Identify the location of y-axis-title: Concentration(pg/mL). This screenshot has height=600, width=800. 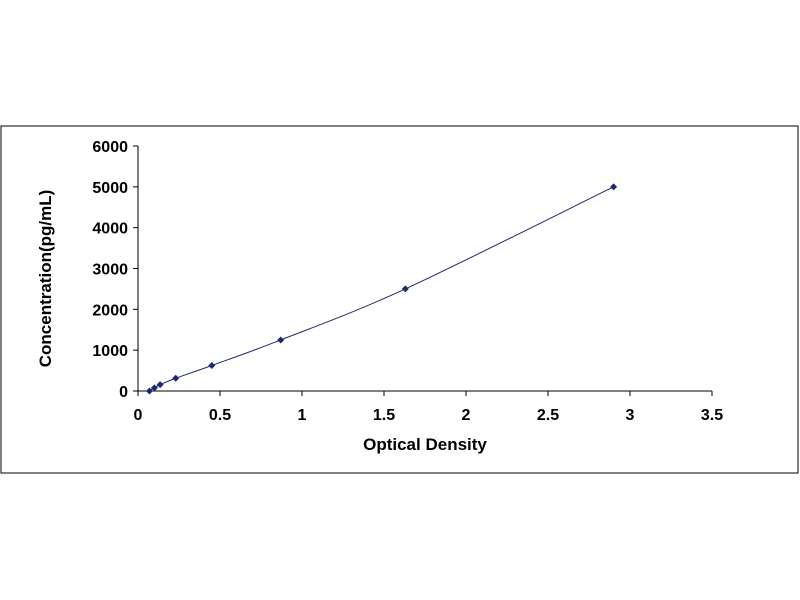
(45, 279).